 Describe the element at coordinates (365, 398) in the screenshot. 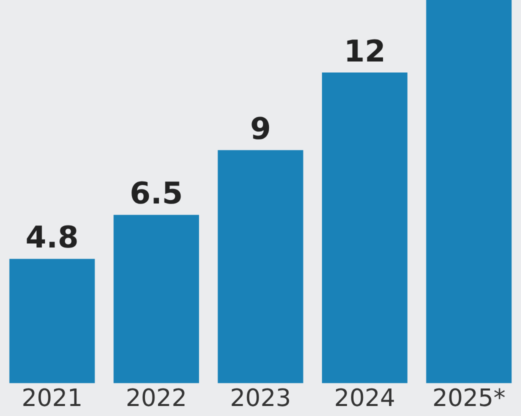

I see `x-tick-label: 2024` at that location.